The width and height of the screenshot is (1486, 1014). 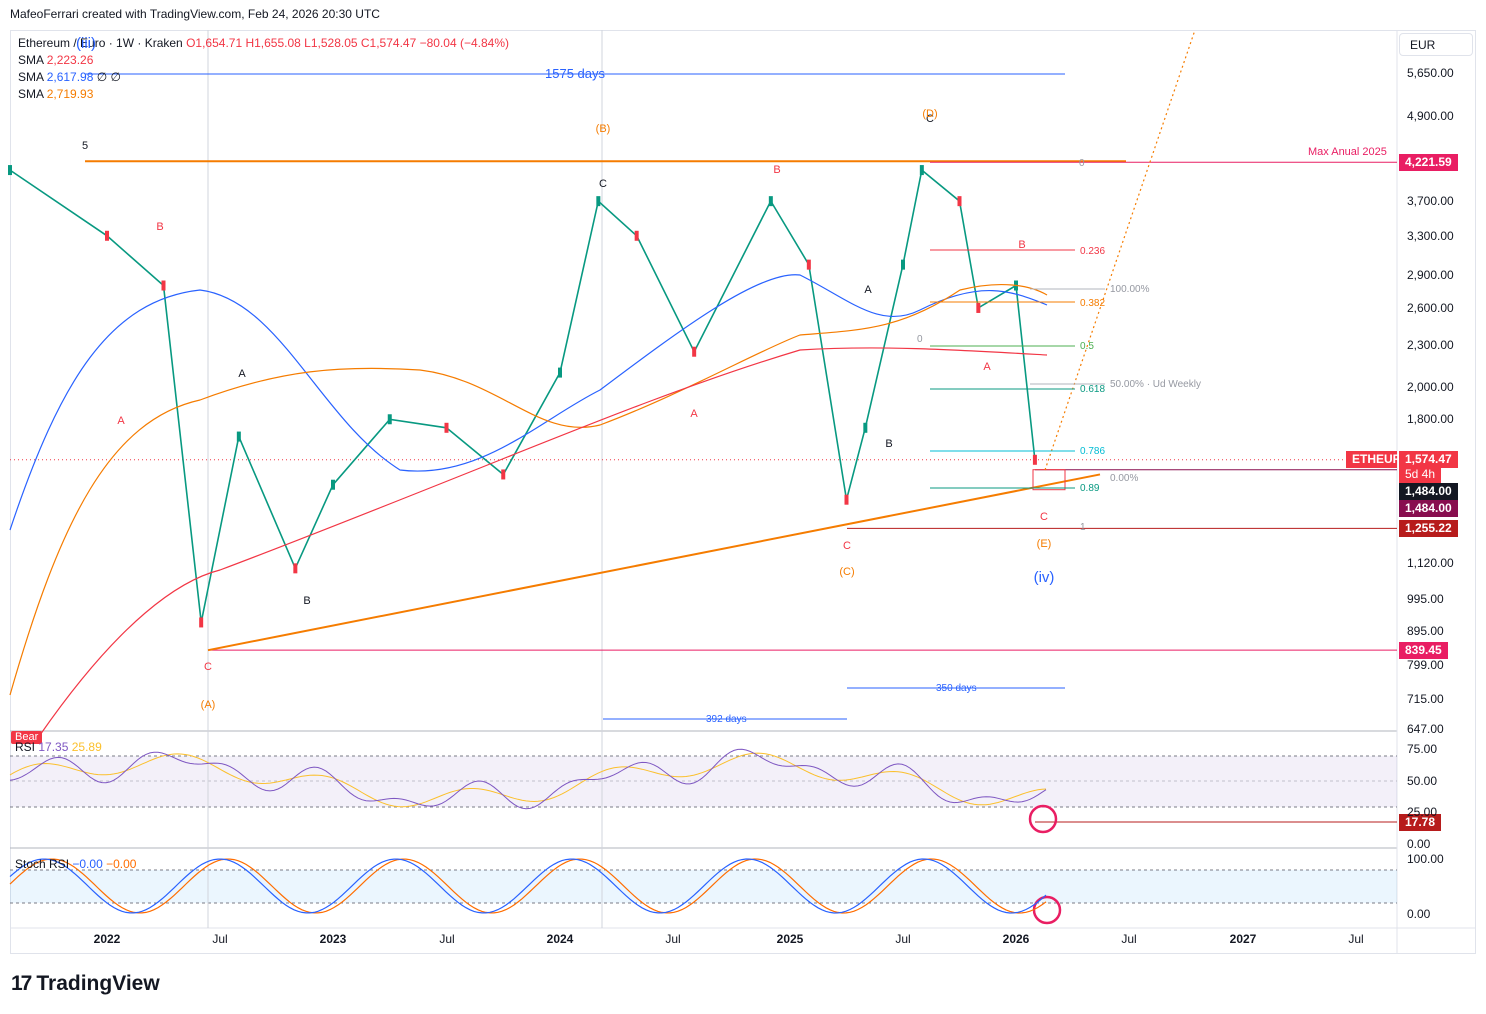 I want to click on wave-a-5: A, so click(x=987, y=367).